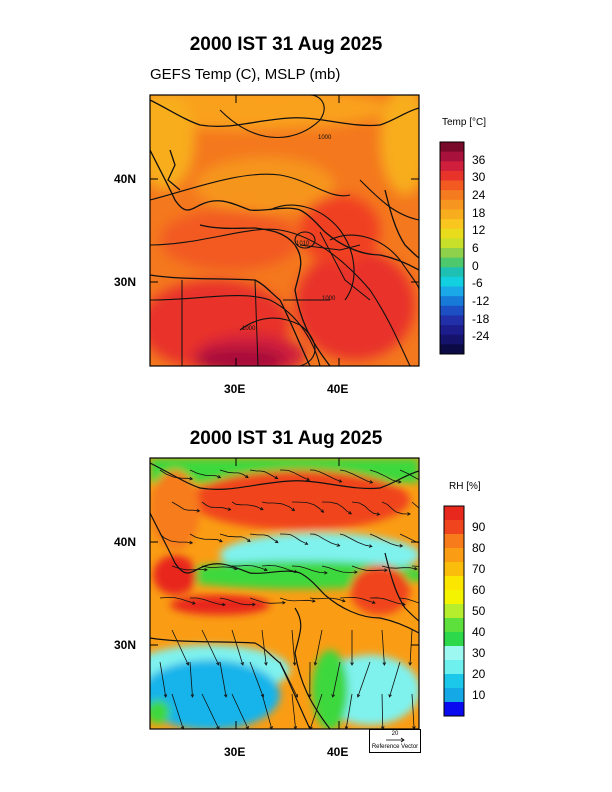  I want to click on rh-colorbar, so click(454, 611).